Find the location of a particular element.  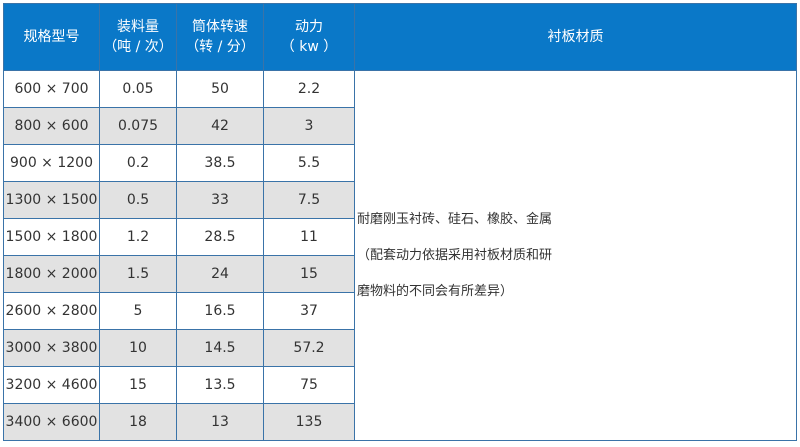

column-header: 筒体转速 （转 / 分） is located at coordinates (220, 37).